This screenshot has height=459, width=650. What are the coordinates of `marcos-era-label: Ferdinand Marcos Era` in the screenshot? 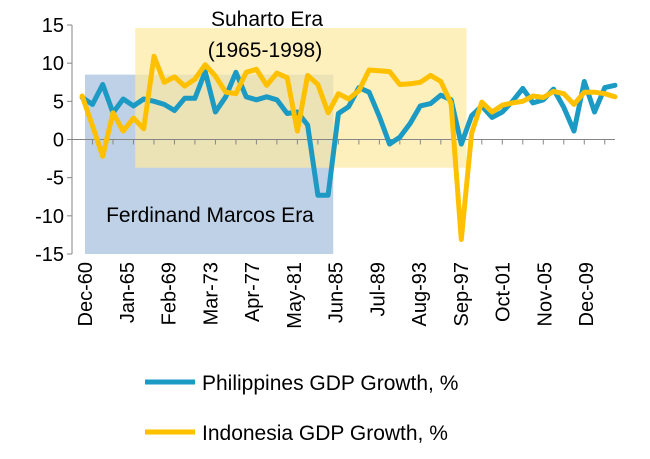 It's located at (210, 215).